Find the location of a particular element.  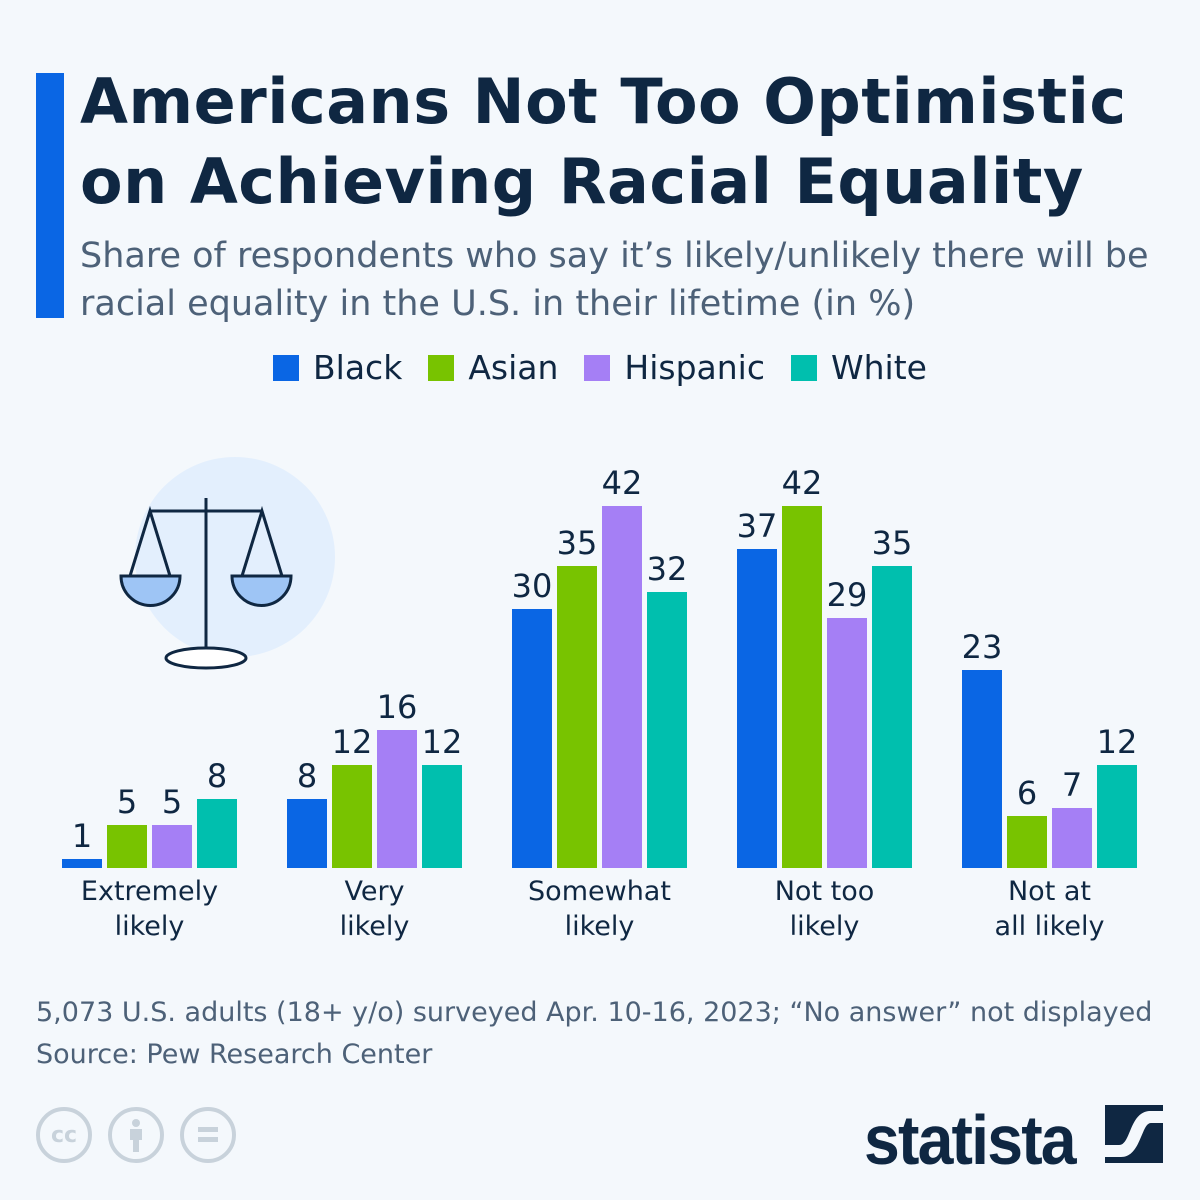

statista-logo: statista is located at coordinates (970, 1140).